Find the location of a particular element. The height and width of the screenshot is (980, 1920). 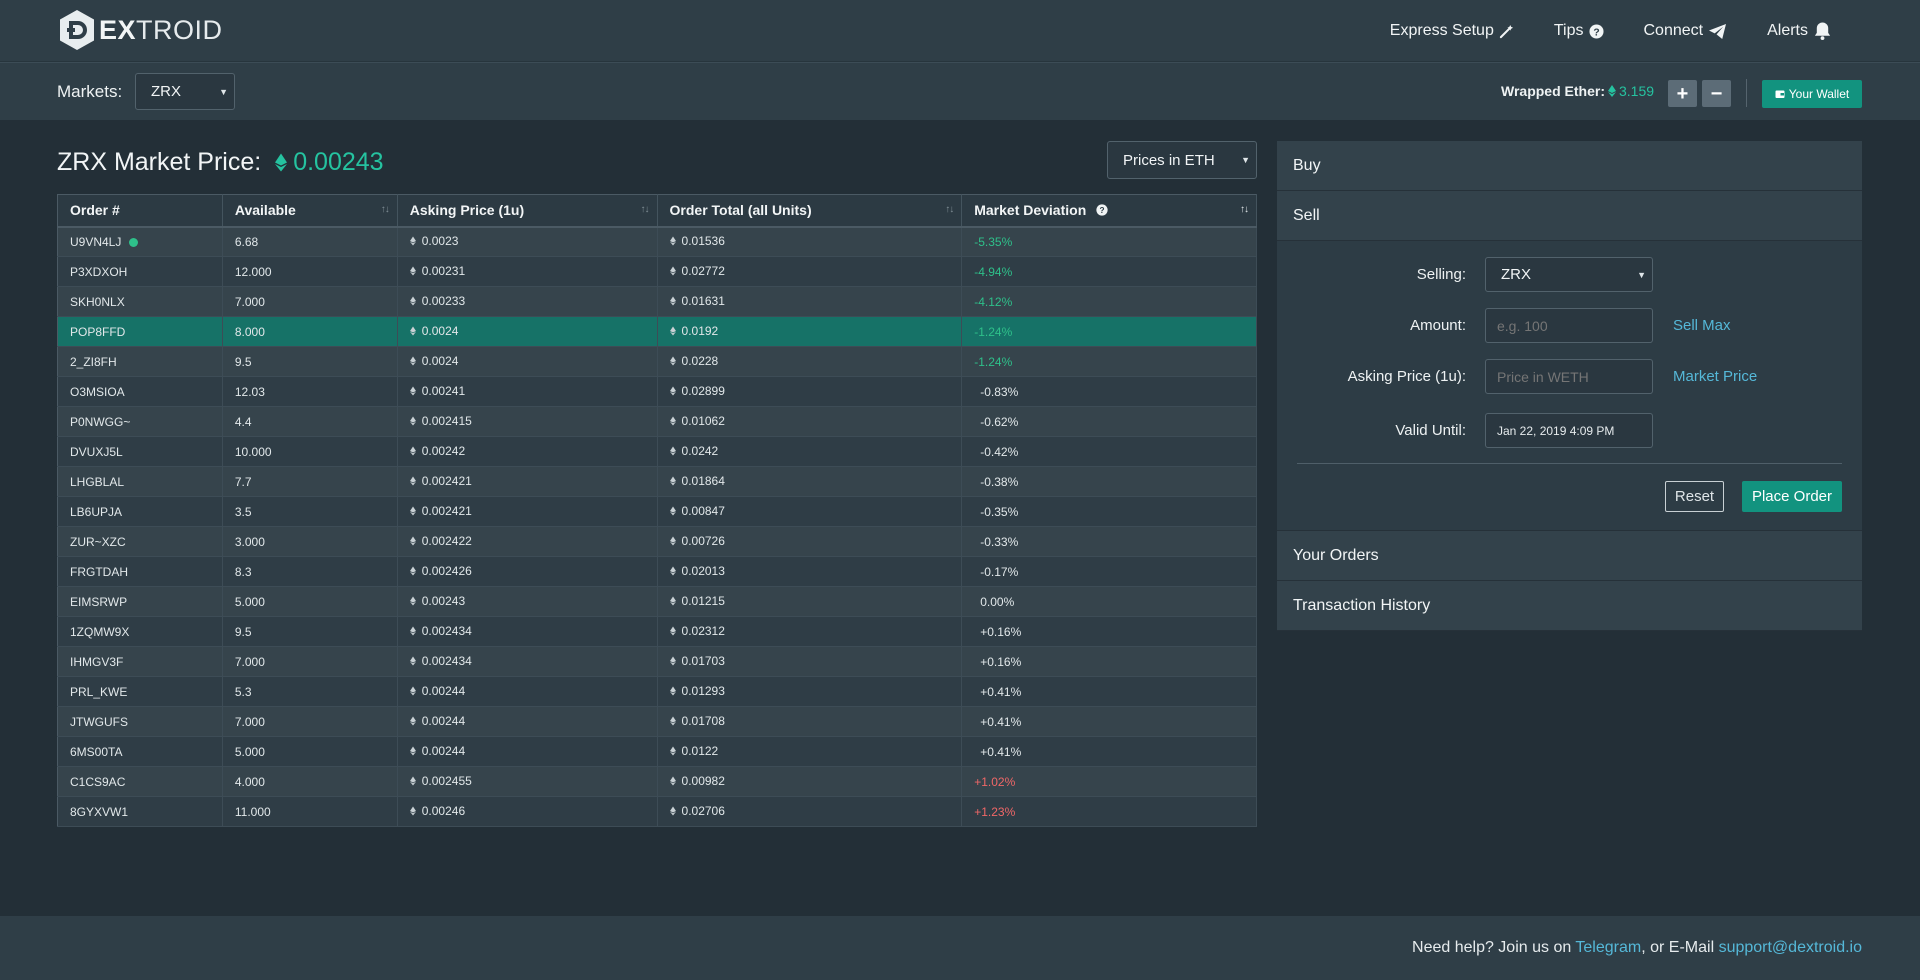

table-row: 1ZQMW9X 9.5 0.002434 0.02312 +0.16% is located at coordinates (657, 631).